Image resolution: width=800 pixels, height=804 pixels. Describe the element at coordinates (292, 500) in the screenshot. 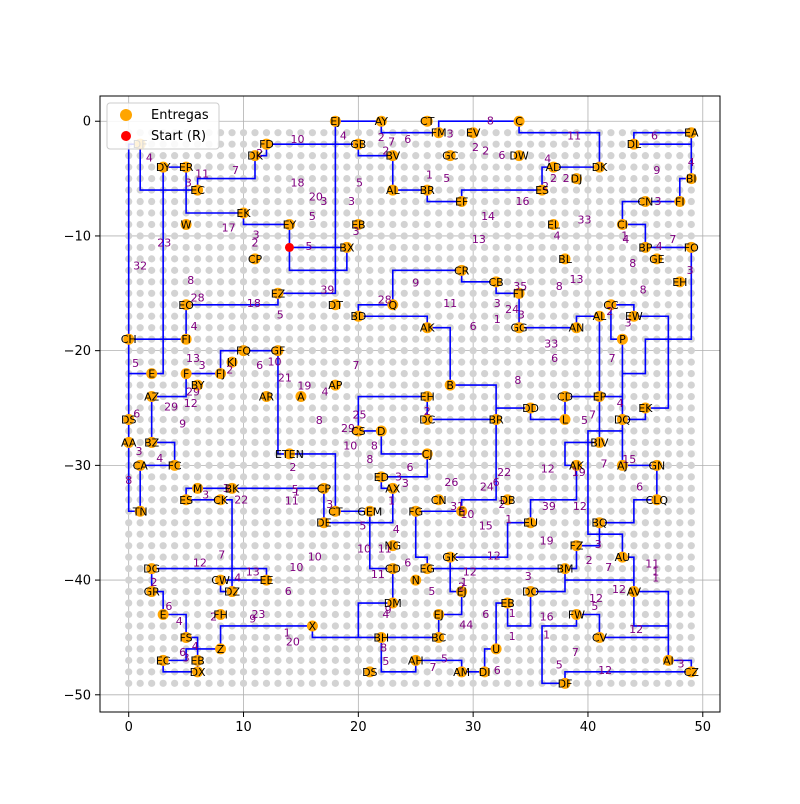

I see `segment-label: 11` at that location.